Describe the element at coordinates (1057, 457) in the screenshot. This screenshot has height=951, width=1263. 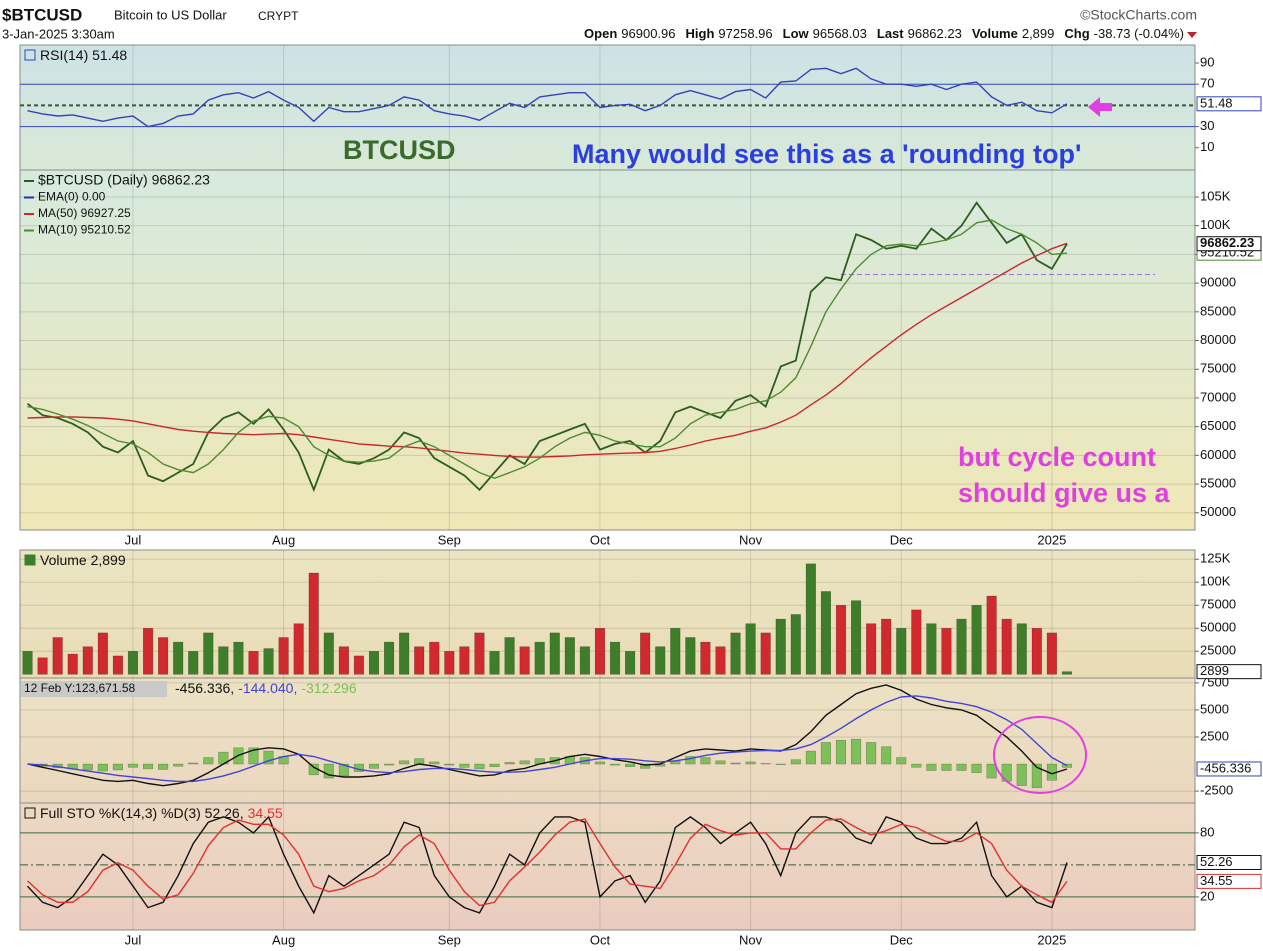
I see `annotation: but cycle count` at that location.